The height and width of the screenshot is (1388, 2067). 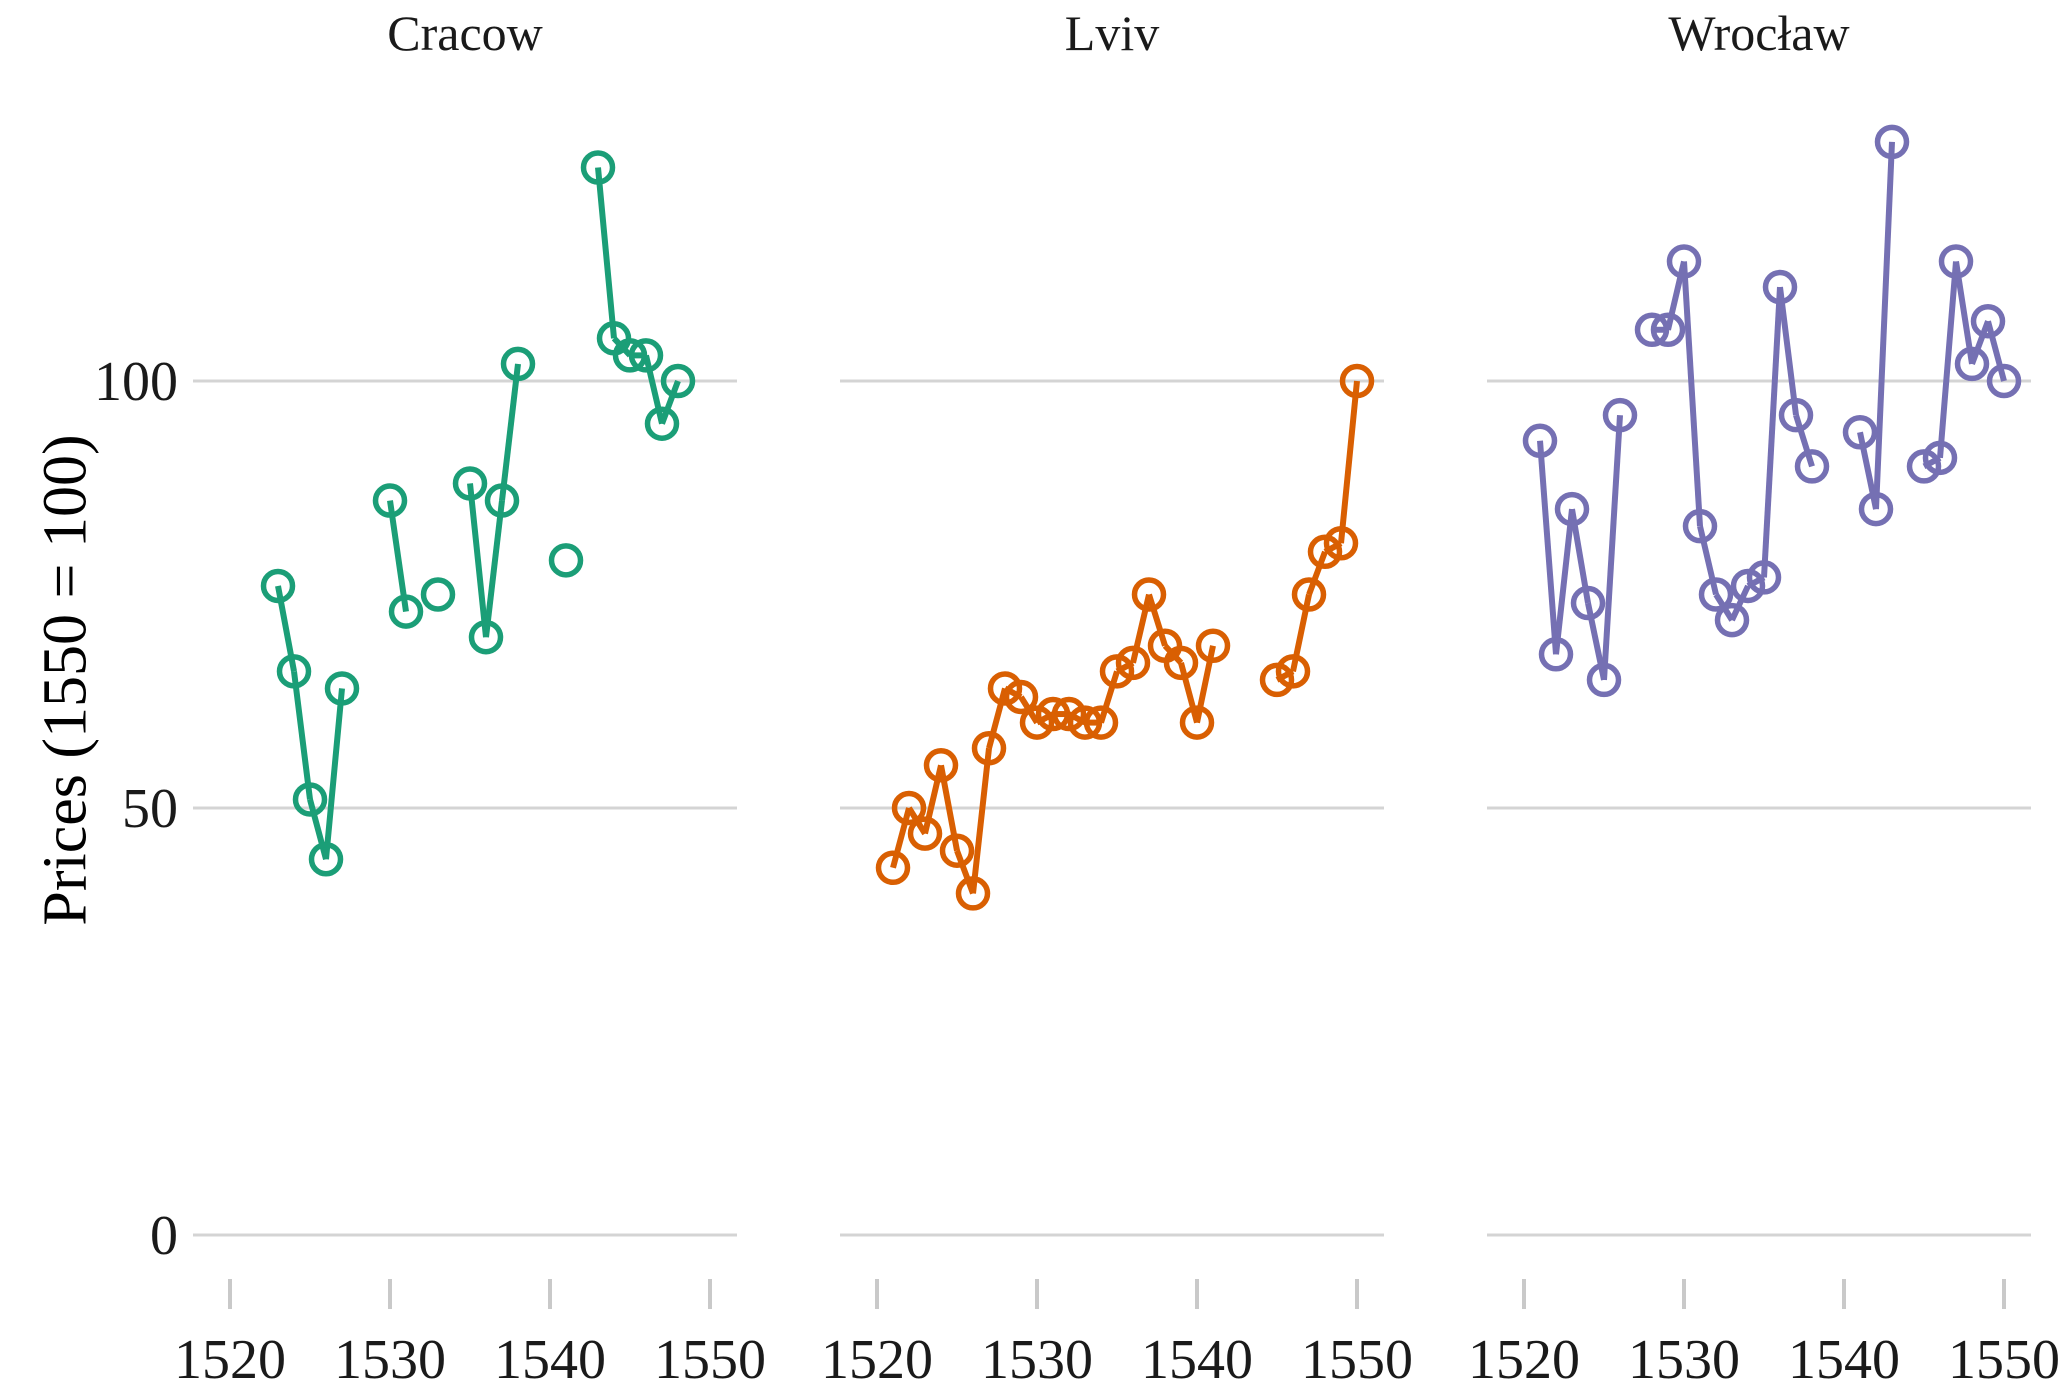 What do you see at coordinates (136, 382) in the screenshot?
I see `y-tick-label: 100` at bounding box center [136, 382].